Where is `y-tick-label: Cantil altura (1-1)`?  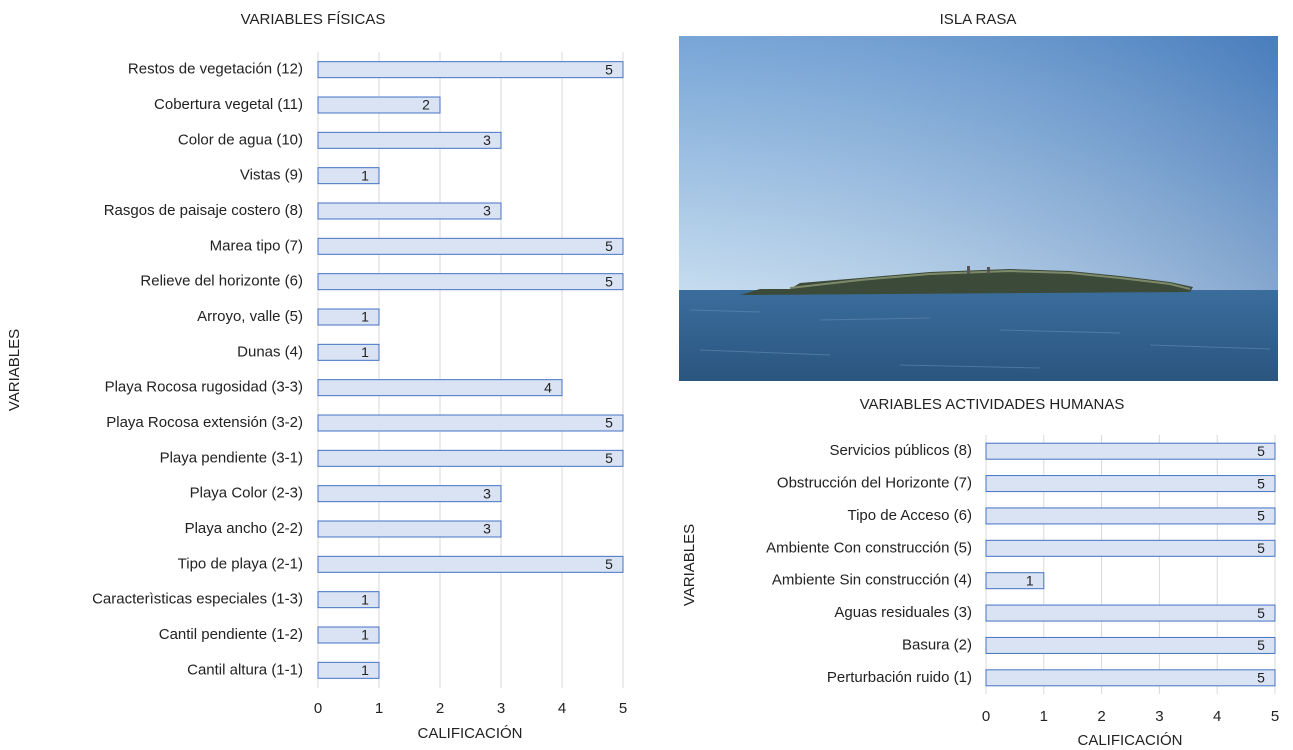
y-tick-label: Cantil altura (1-1) is located at coordinates (245, 669).